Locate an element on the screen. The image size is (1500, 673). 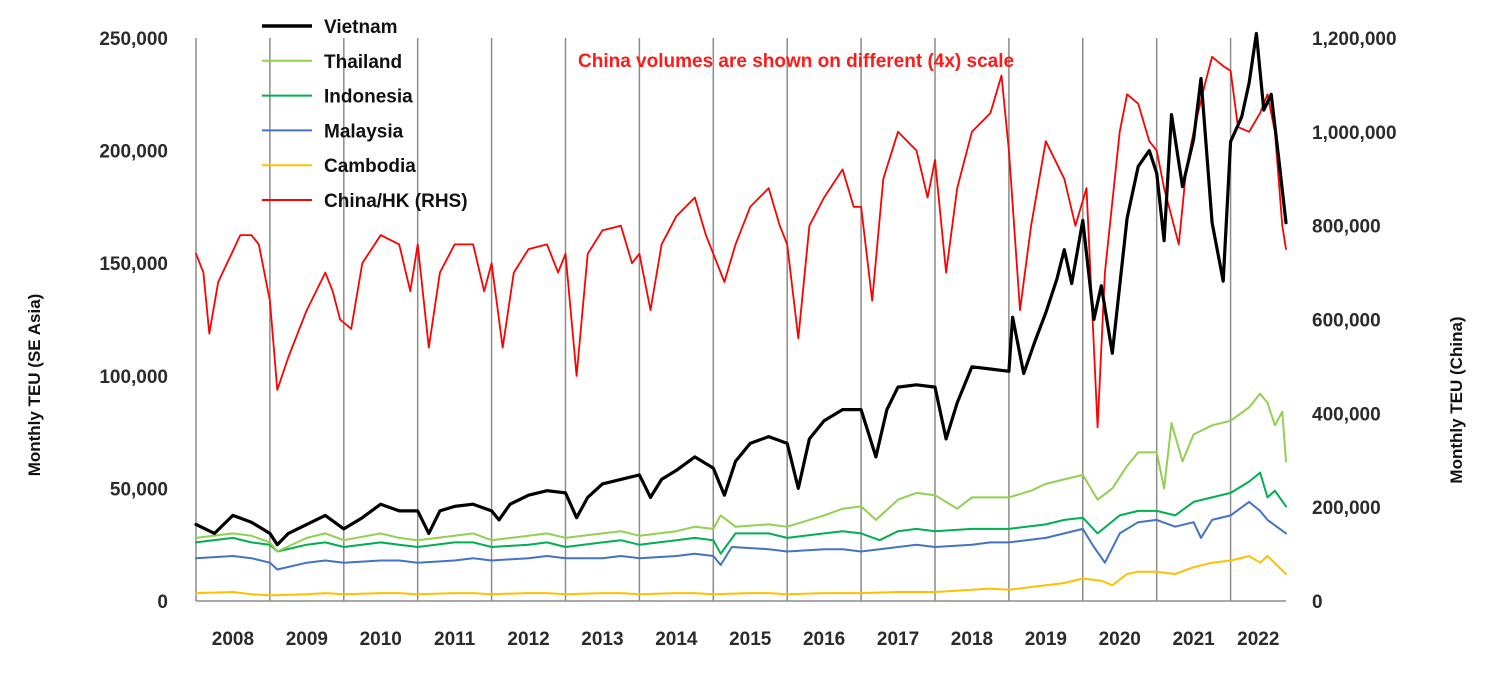
left-tick-label: 200,000 is located at coordinates (133, 152).